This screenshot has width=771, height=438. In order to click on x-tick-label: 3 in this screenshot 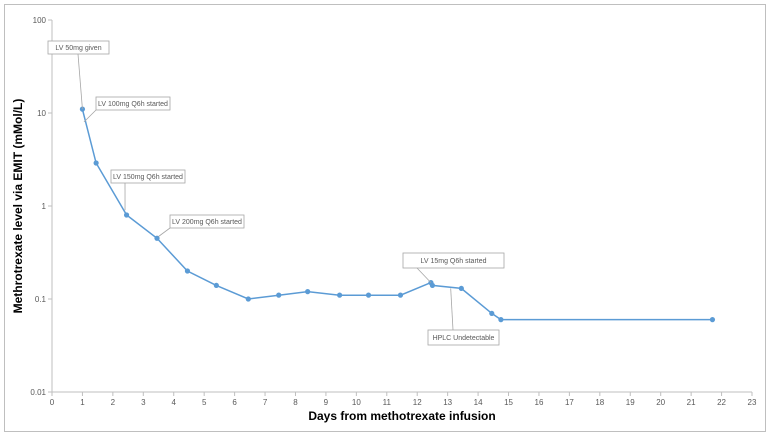, I will do `click(143, 402)`.